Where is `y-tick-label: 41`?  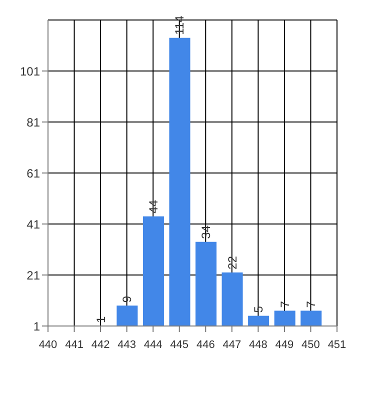
y-tick-label: 41 is located at coordinates (33, 224).